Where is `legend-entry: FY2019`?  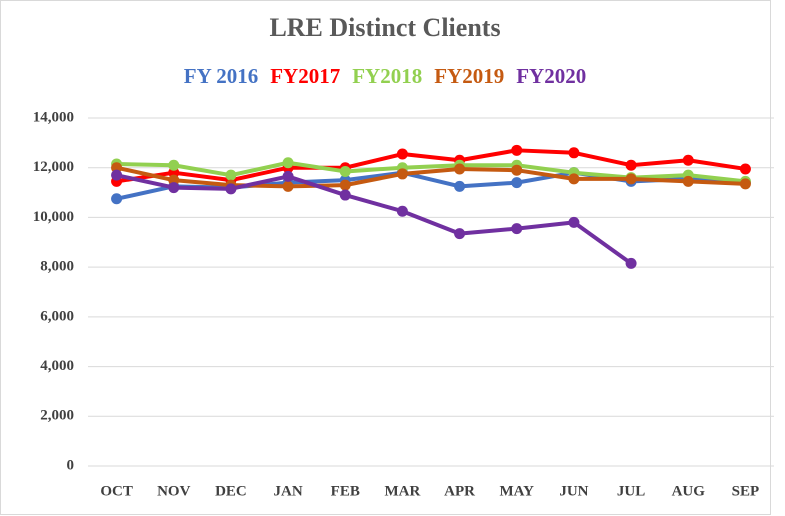 legend-entry: FY2019 is located at coordinates (469, 76).